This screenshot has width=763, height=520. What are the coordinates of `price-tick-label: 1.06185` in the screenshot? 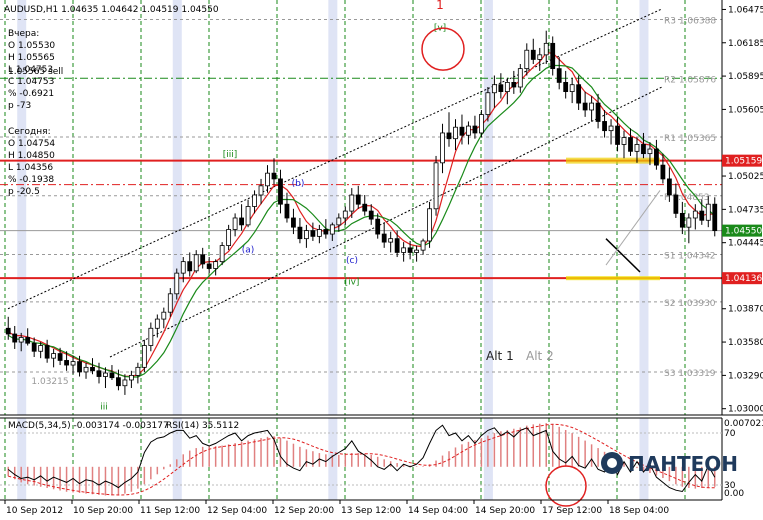 It's located at (745, 44).